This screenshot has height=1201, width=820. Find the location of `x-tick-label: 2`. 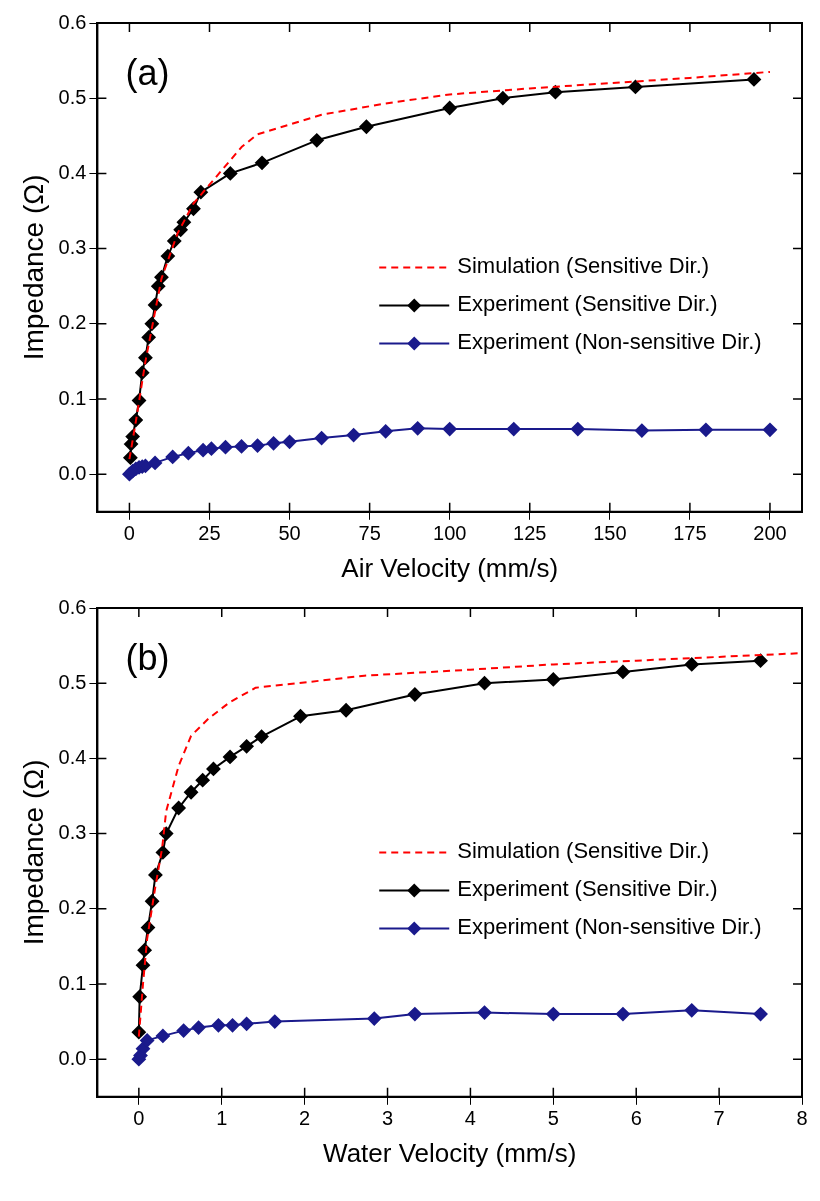

x-tick-label: 2 is located at coordinates (305, 1118).